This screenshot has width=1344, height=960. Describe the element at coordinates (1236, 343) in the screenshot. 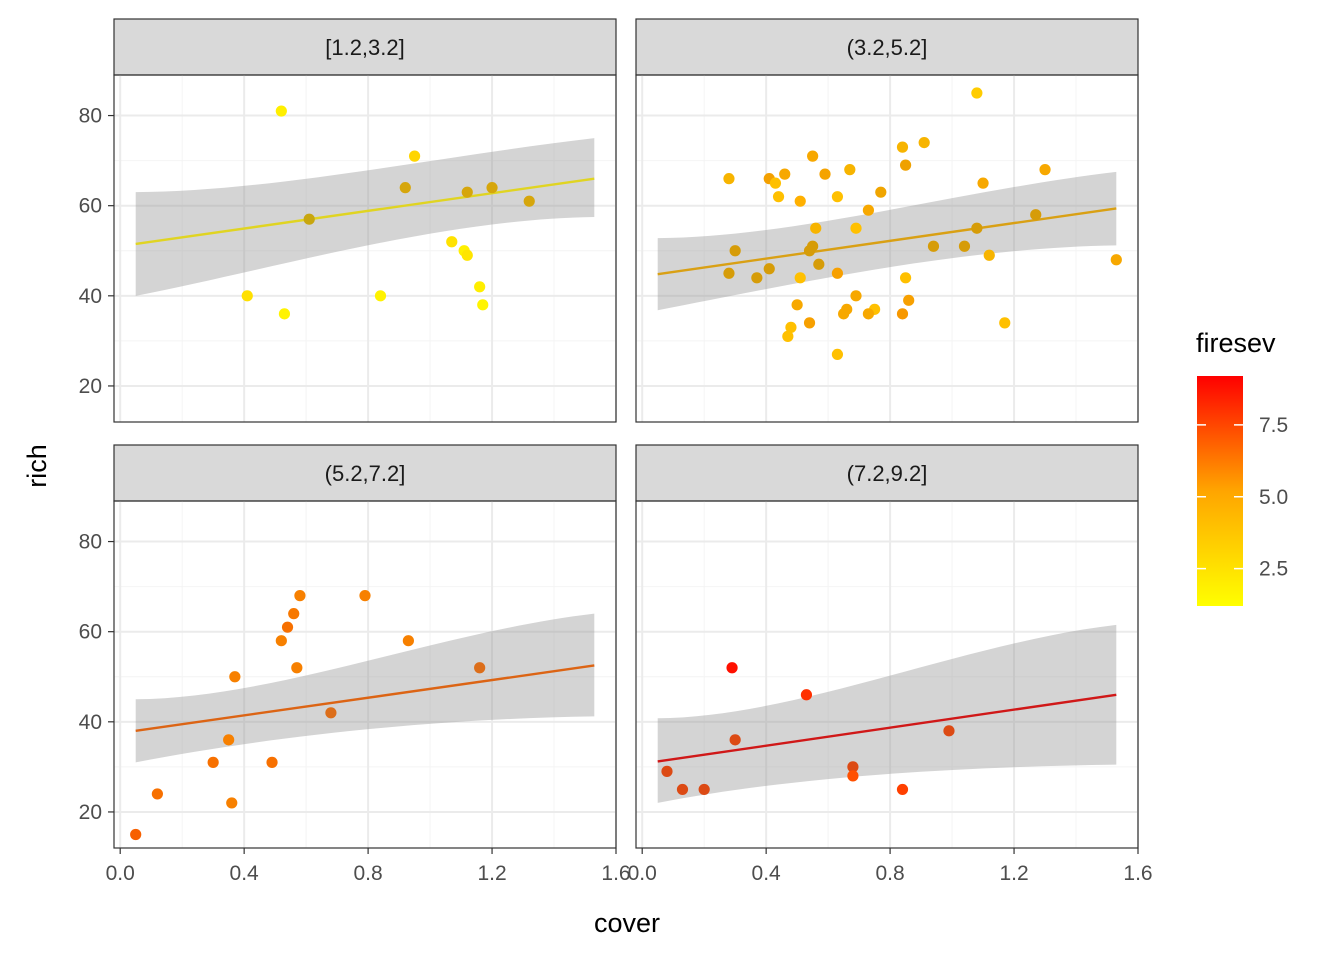

I see `legend-title: firesev` at that location.